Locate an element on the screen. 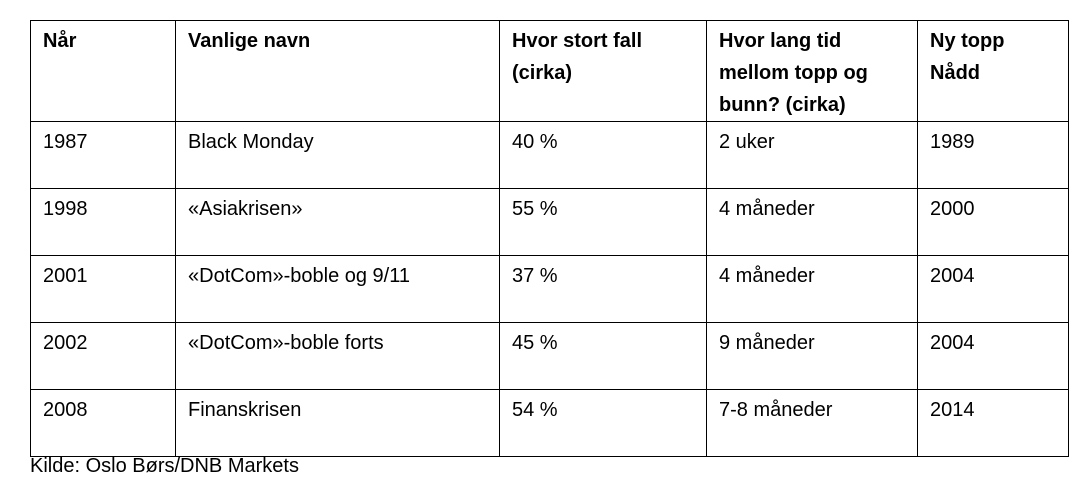 The height and width of the screenshot is (500, 1088). table-cell: 40 % is located at coordinates (603, 155).